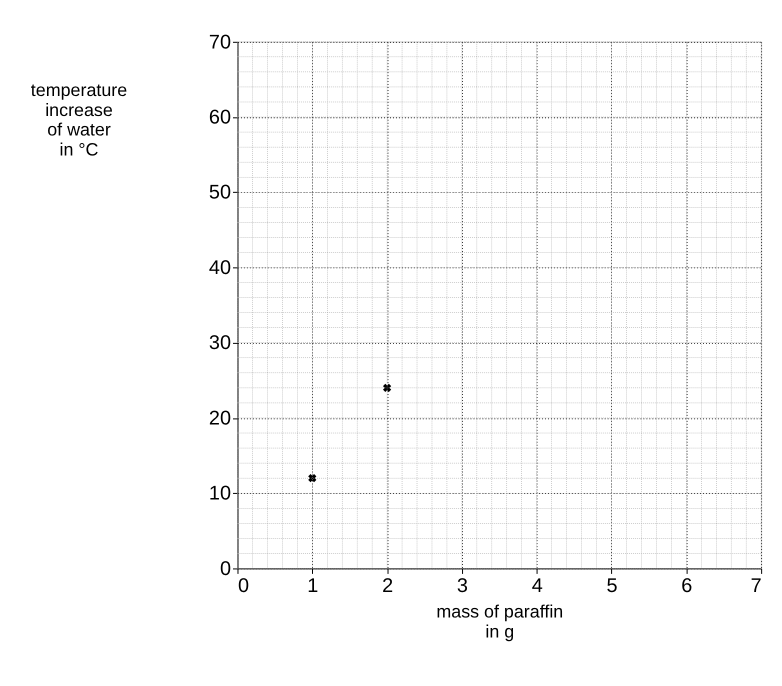 The width and height of the screenshot is (782, 686). I want to click on y-tick-label: 40, so click(220, 267).